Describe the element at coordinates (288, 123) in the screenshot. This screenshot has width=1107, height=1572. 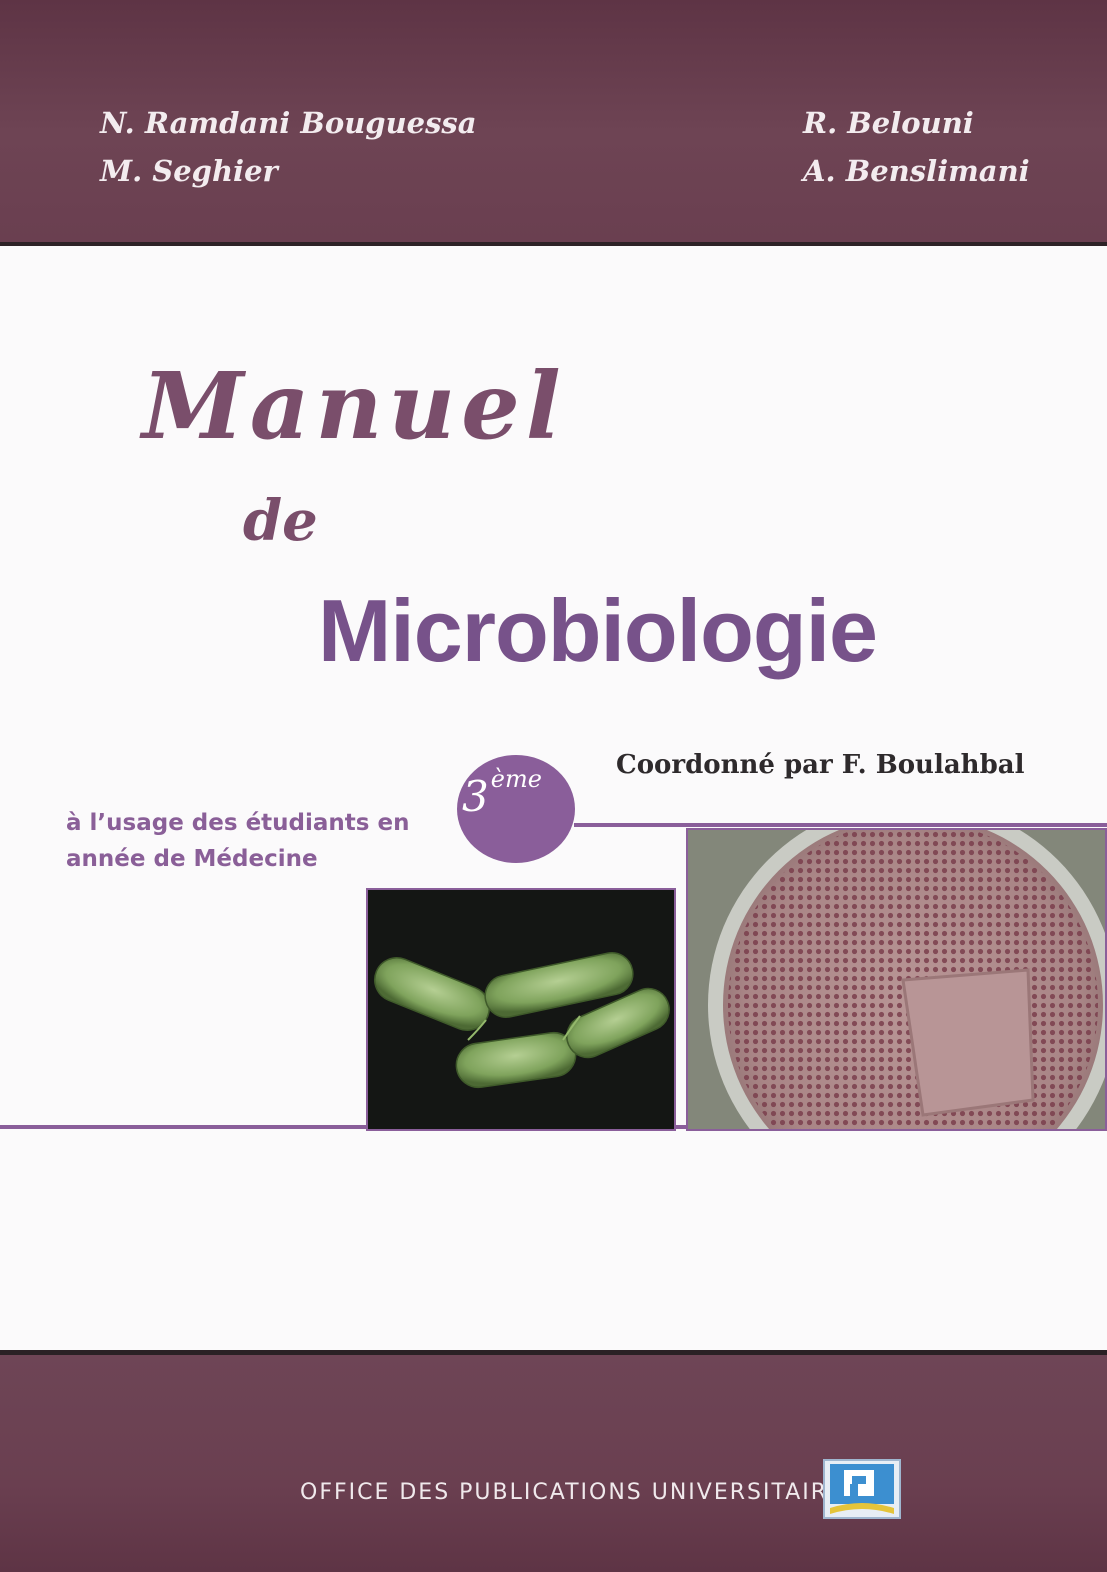
I see `author-1: N. Ramdani Bouguessa` at that location.